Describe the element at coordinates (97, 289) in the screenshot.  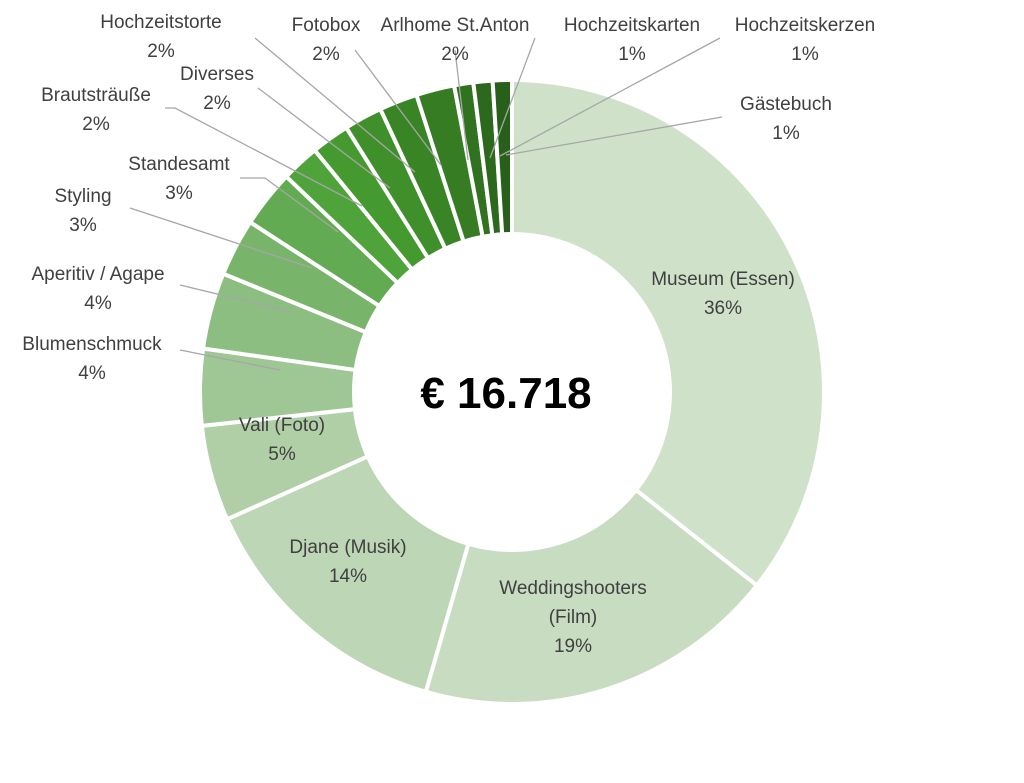
I see `slice-label: Aperitiv / Agape 4%` at that location.